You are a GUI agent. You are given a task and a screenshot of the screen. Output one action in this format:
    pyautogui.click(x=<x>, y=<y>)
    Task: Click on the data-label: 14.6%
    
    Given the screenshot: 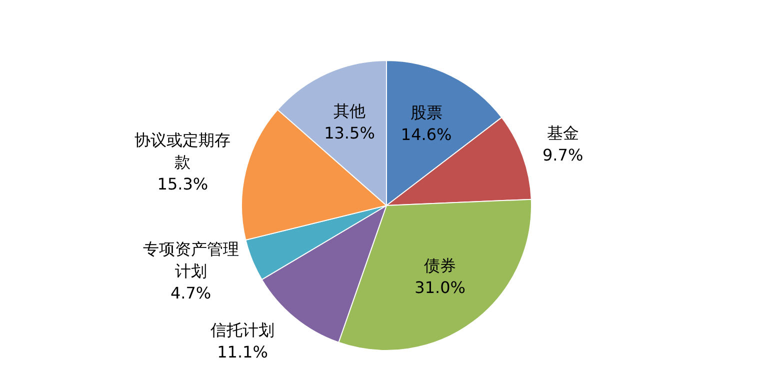 What is the action you would take?
    pyautogui.click(x=426, y=134)
    